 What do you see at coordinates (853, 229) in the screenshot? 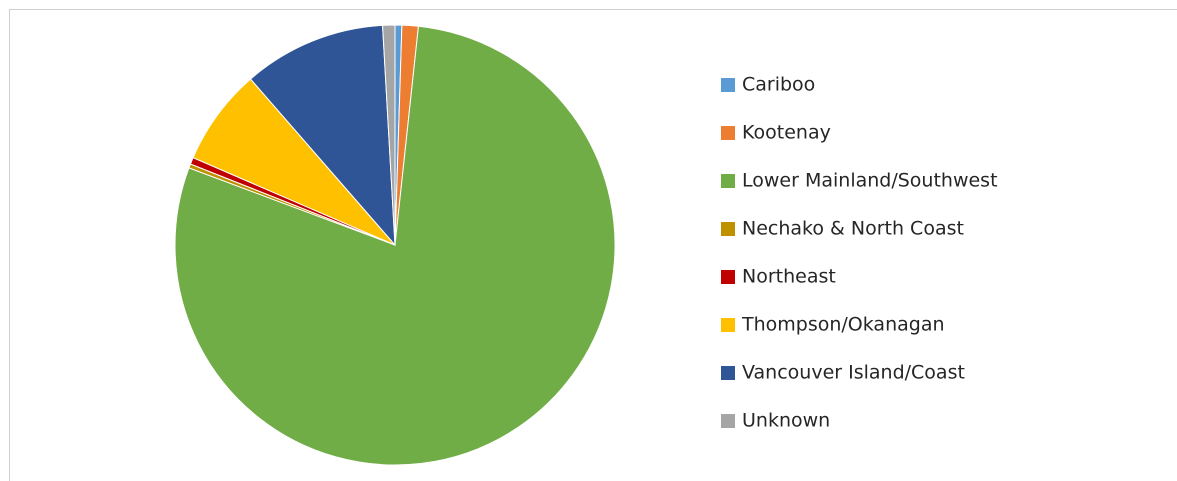
I see `legend-label: Nechako & North Coast` at bounding box center [853, 229].